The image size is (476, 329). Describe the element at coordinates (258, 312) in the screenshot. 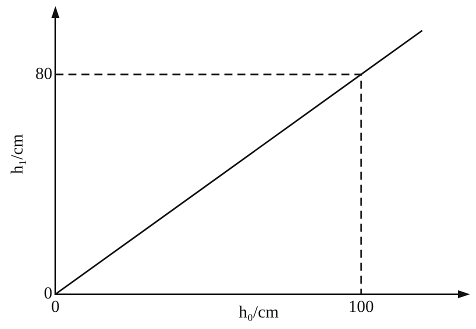

I see `x-axis-title: h₀/cm` at that location.